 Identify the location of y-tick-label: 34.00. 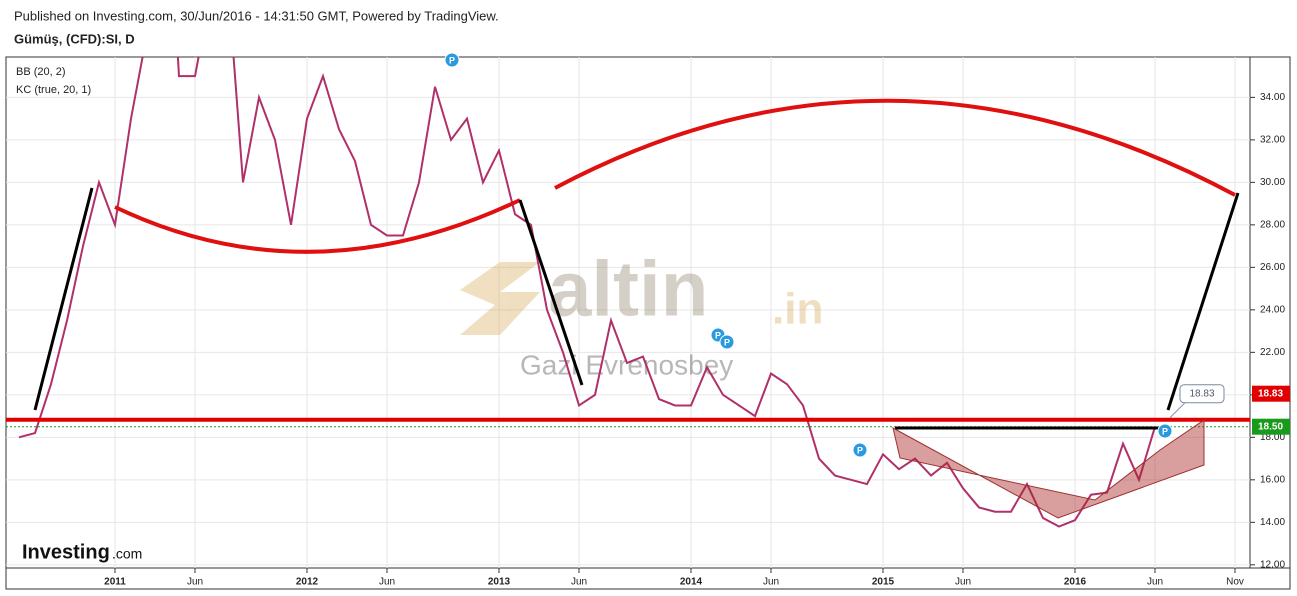
(1272, 97).